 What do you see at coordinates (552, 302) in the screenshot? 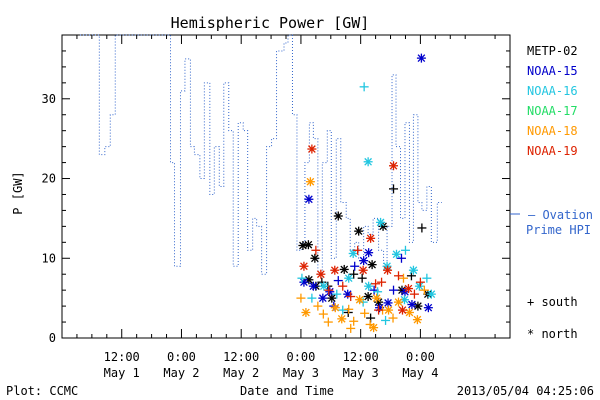
I see `marker-legend-south: + south` at bounding box center [552, 302].